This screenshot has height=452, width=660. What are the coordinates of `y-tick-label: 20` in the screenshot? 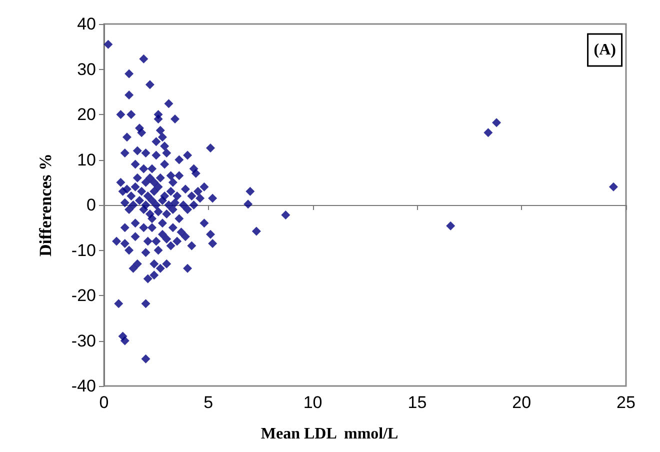 It's located at (86, 114).